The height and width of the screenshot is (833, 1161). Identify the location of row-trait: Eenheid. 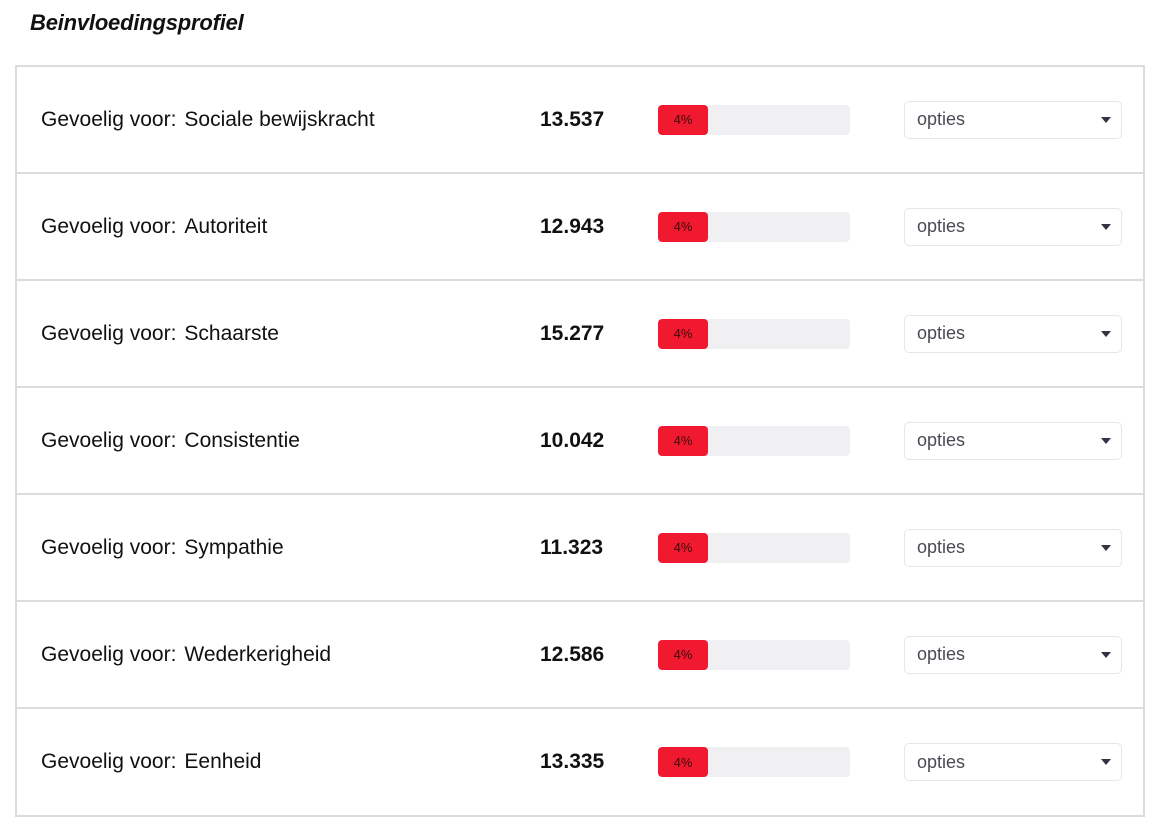
(223, 761).